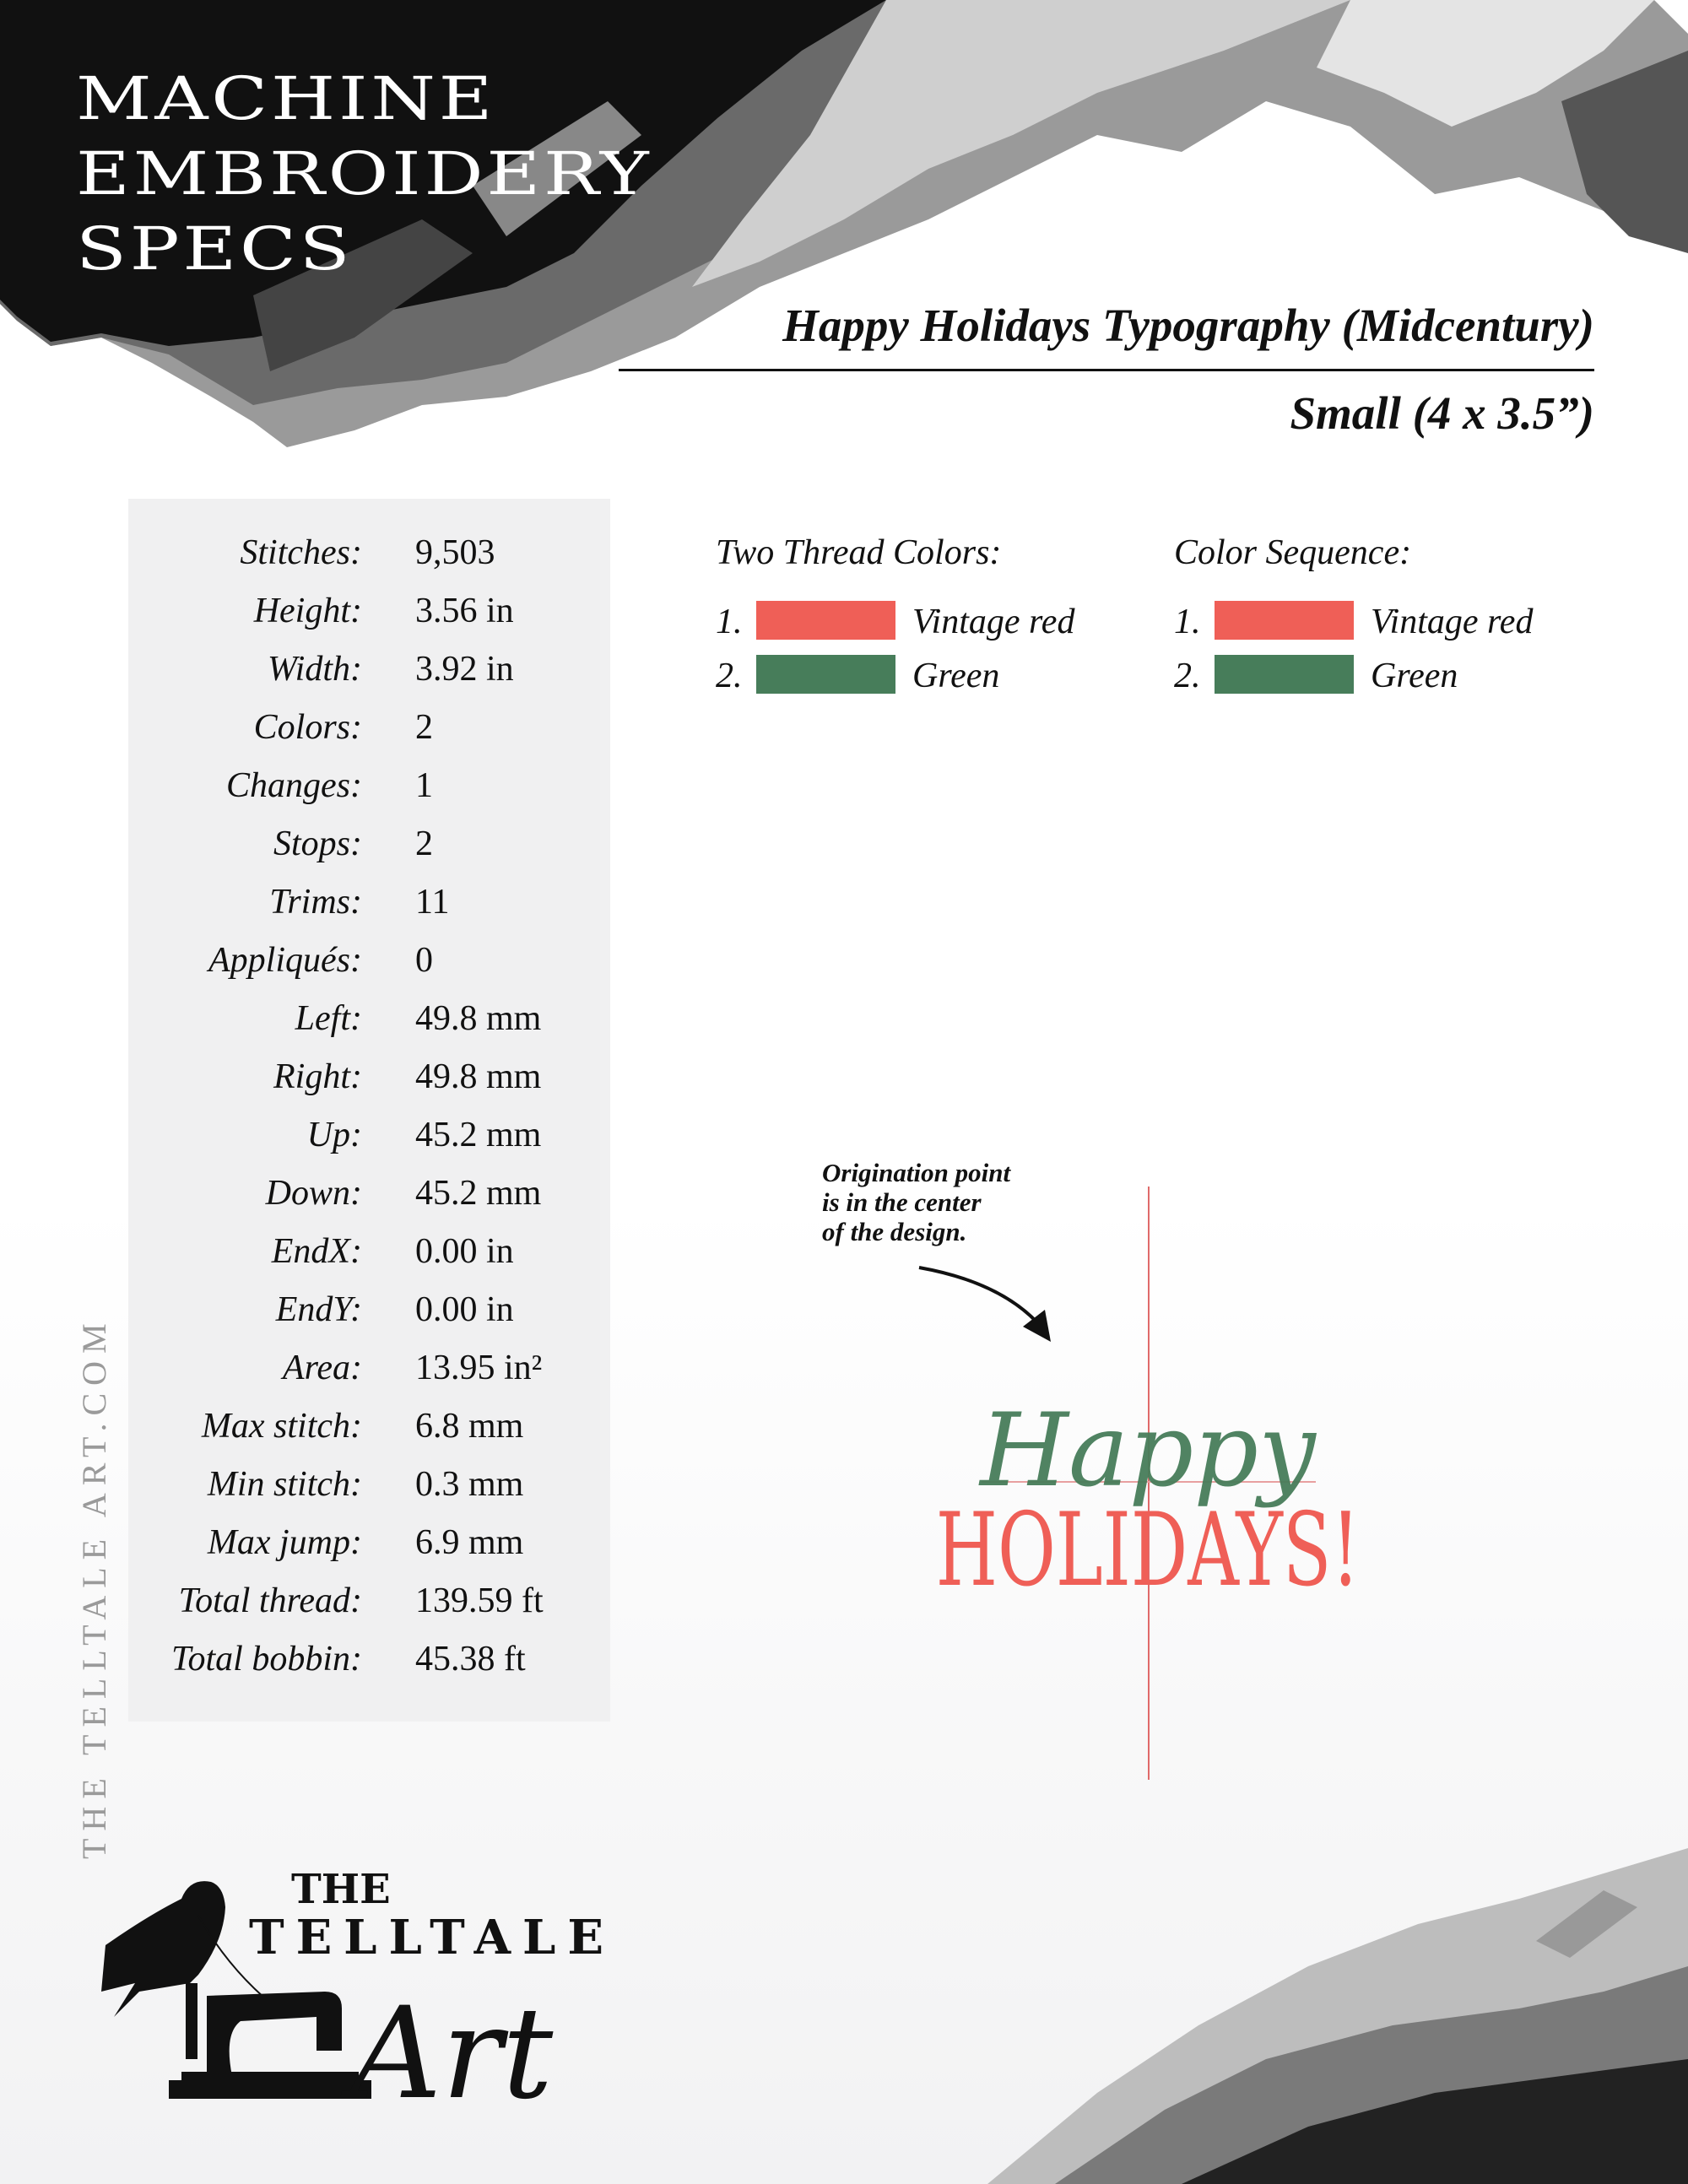 Image resolution: width=1688 pixels, height=2184 pixels. I want to click on spec-label: EndX:, so click(316, 1251).